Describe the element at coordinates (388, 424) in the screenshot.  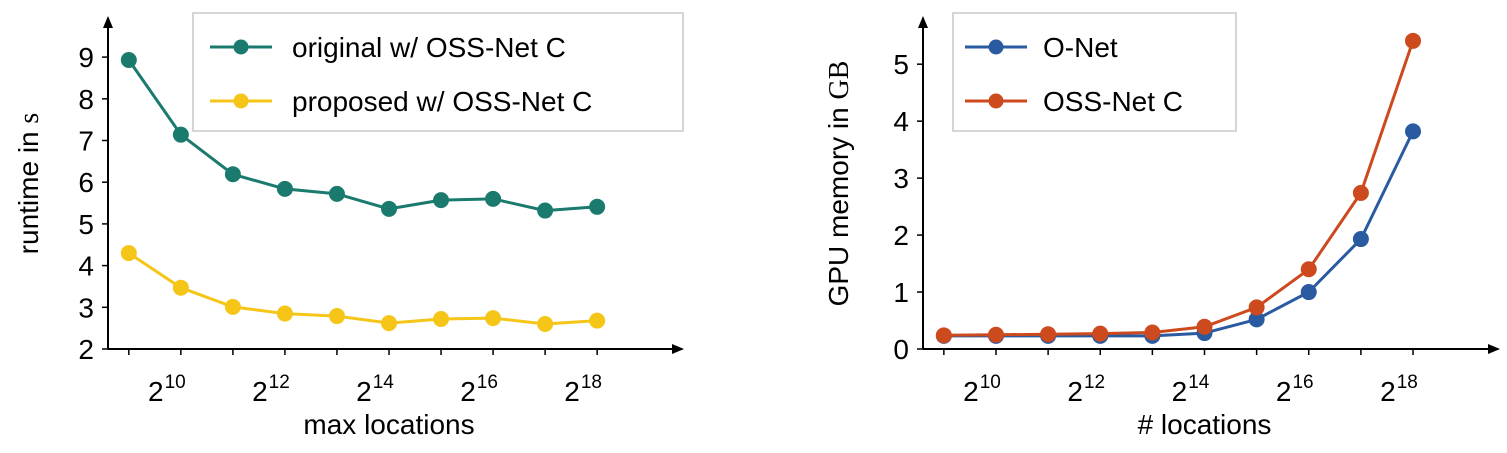
I see `x-axis-title: max locations` at that location.